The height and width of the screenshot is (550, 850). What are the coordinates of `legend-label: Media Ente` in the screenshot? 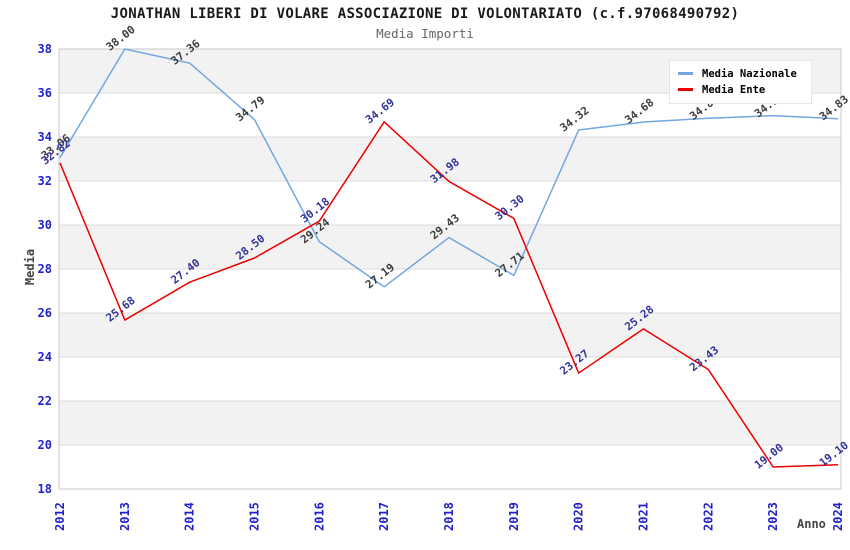 It's located at (734, 89).